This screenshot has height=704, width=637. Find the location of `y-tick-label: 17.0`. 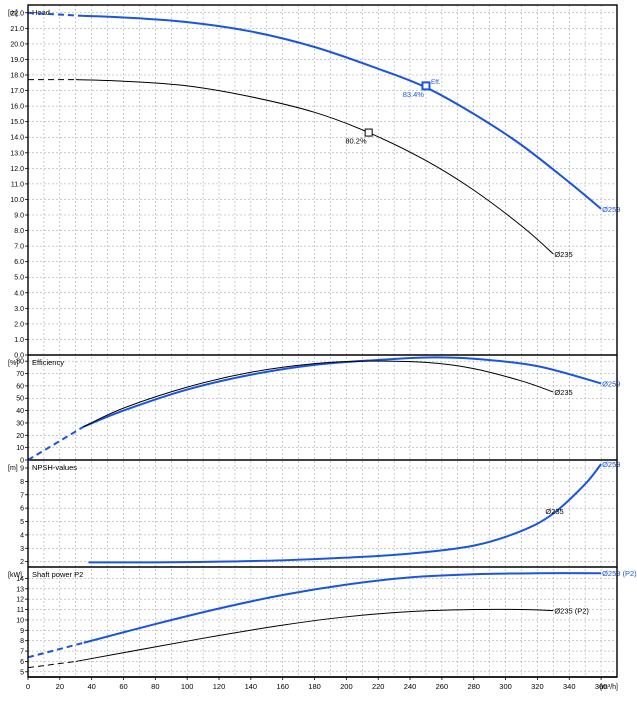

y-tick-label: 17.0 is located at coordinates (17, 91).